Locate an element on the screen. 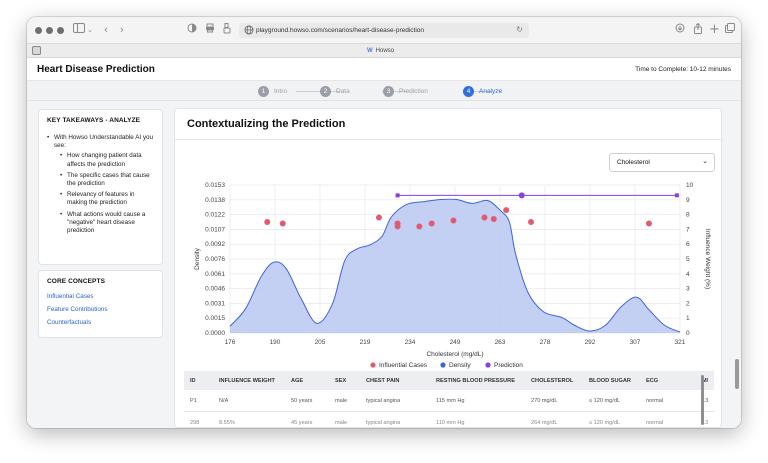 This screenshot has height=463, width=768. column-header-blood-sugar: BLOOD SUGAR is located at coordinates (610, 381).